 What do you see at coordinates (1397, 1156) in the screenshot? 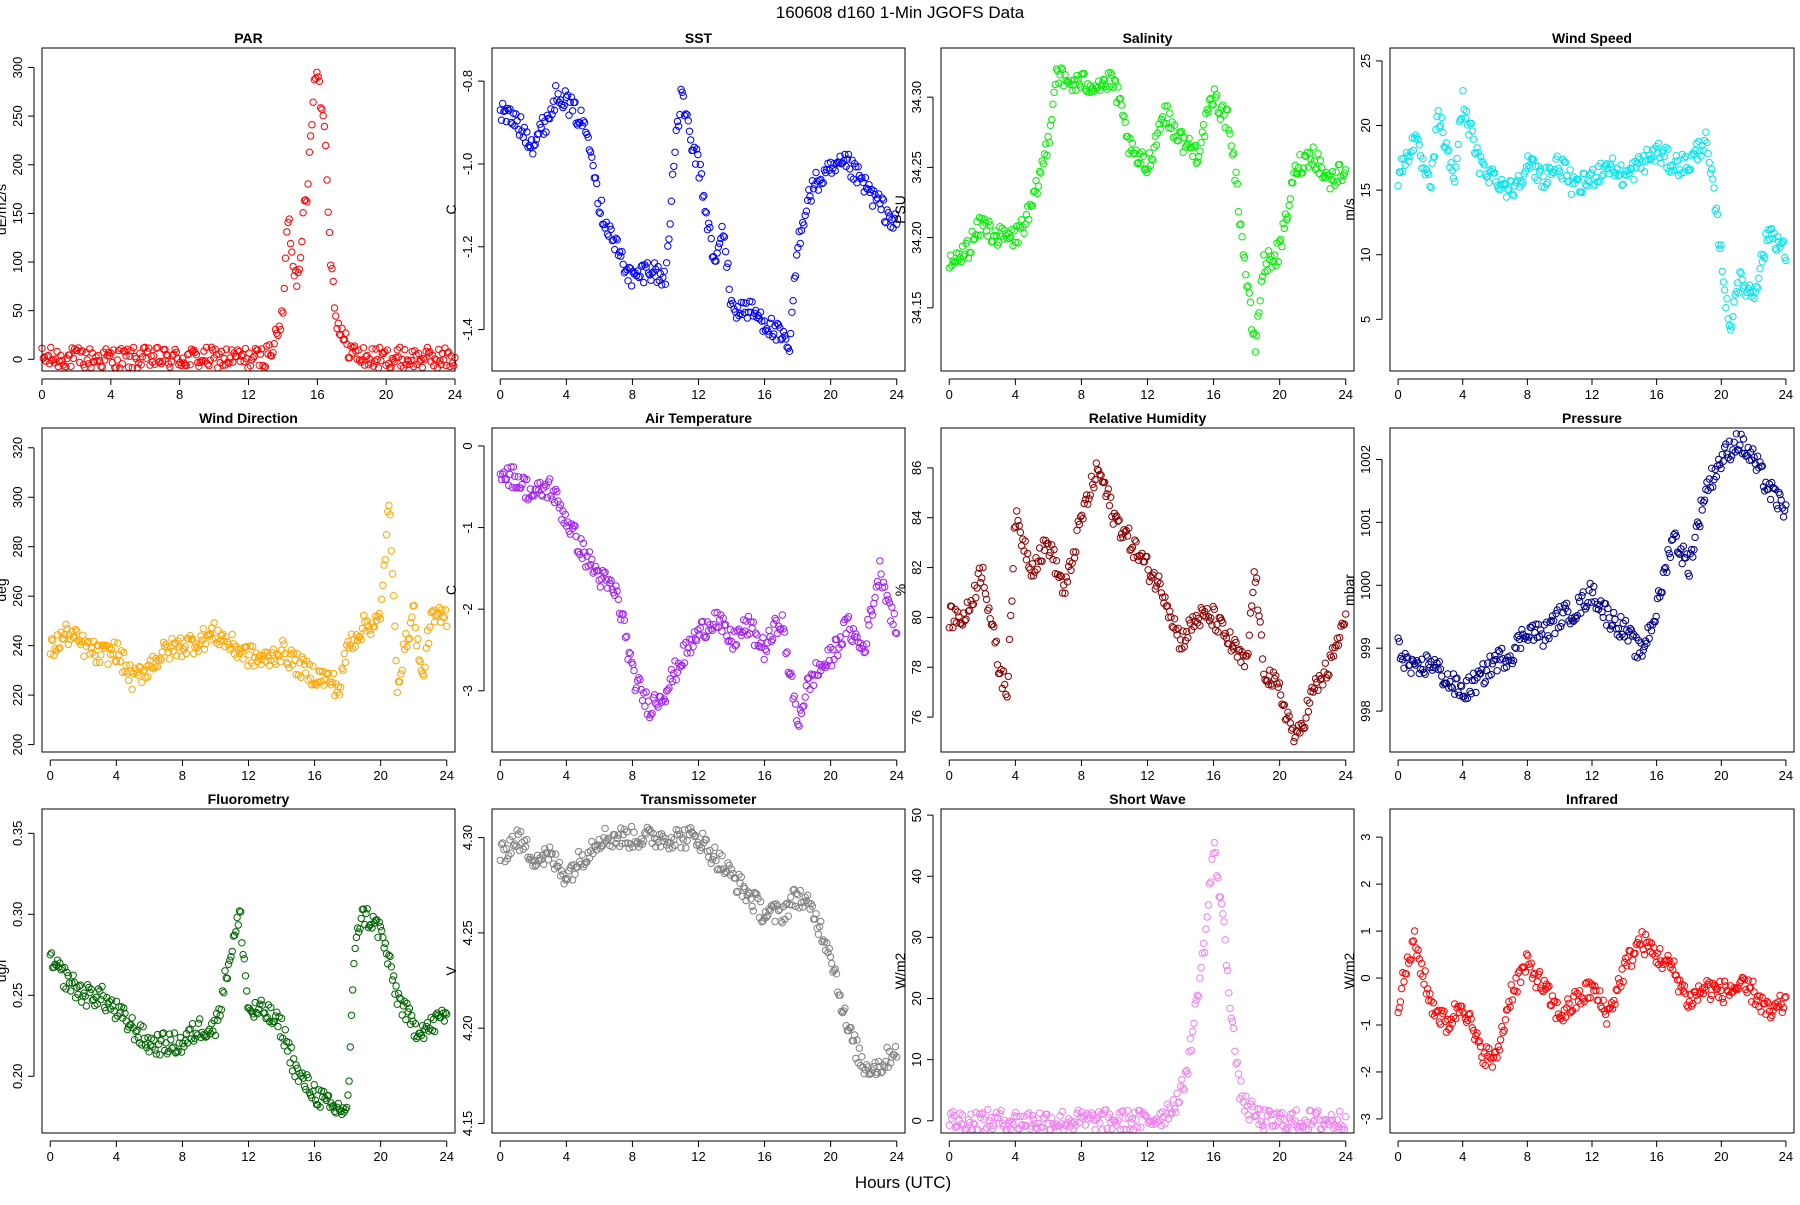
I see `x-tick-label: 0` at bounding box center [1397, 1156].